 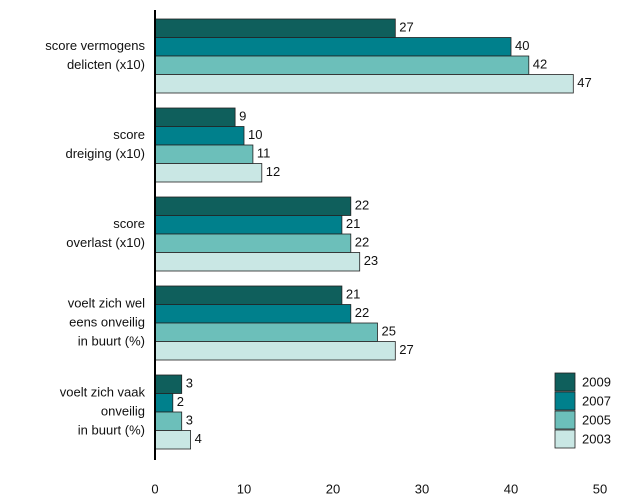 What do you see at coordinates (255, 134) in the screenshot?
I see `value-label: 10` at bounding box center [255, 134].